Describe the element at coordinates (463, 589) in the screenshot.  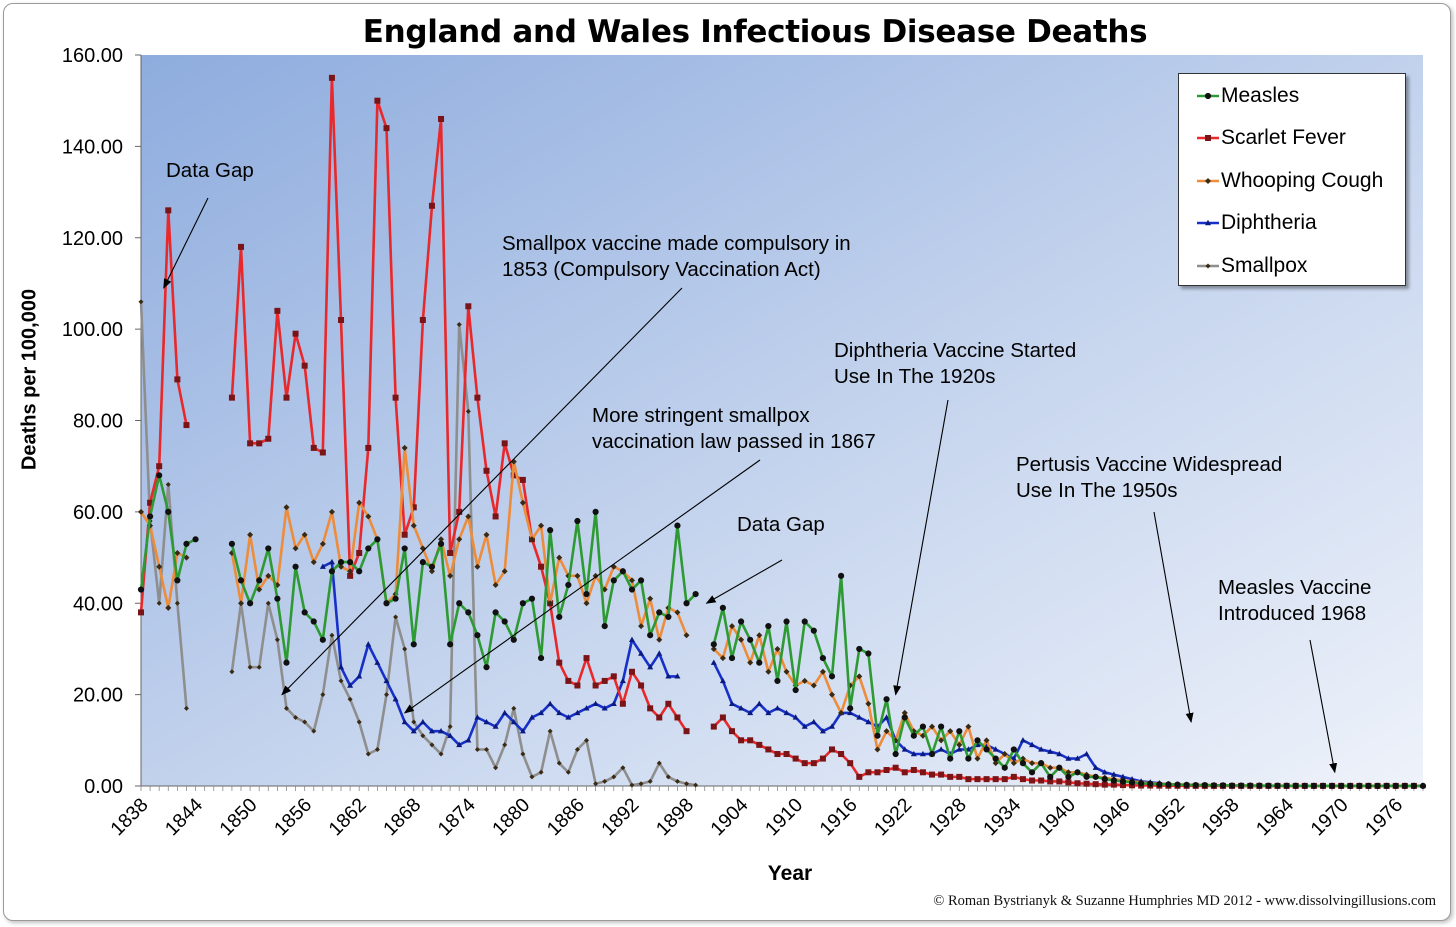
I see `measles-line` at that location.